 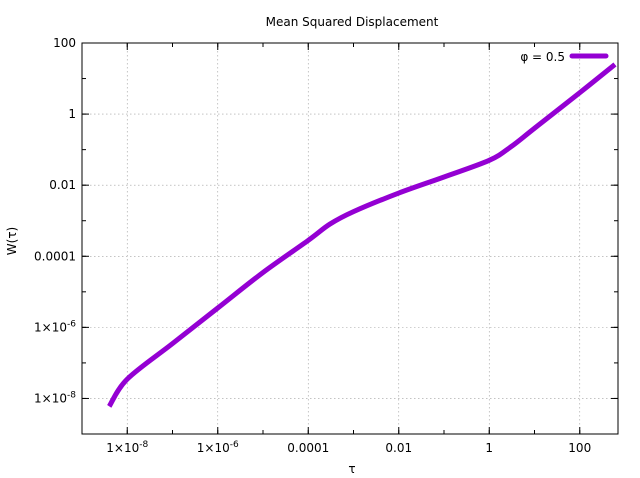 I want to click on y-tick-label: 100, so click(x=64, y=43).